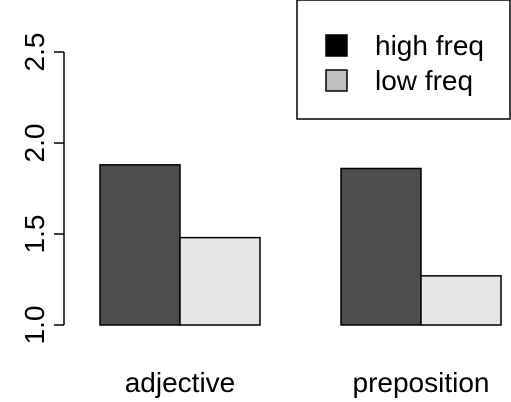 This screenshot has height=402, width=511. I want to click on bar-adjective-low-freq, so click(220, 281).